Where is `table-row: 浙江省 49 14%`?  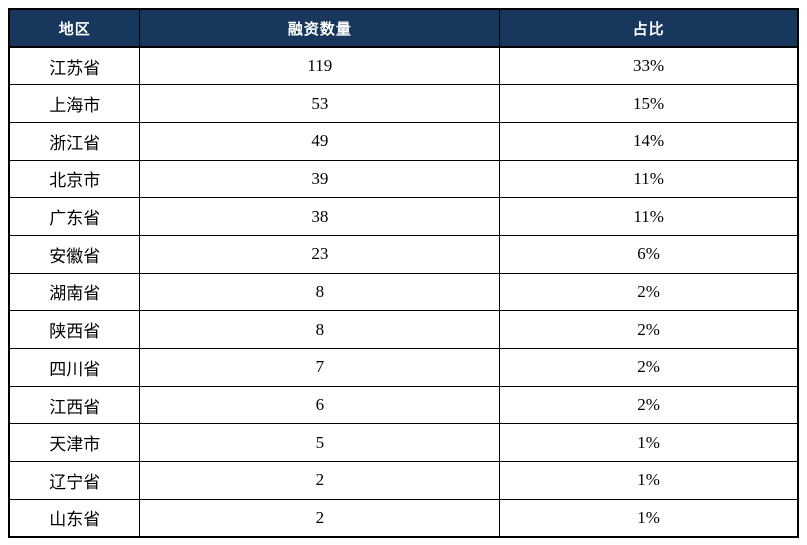 table-row: 浙江省 49 14% is located at coordinates (403, 141).